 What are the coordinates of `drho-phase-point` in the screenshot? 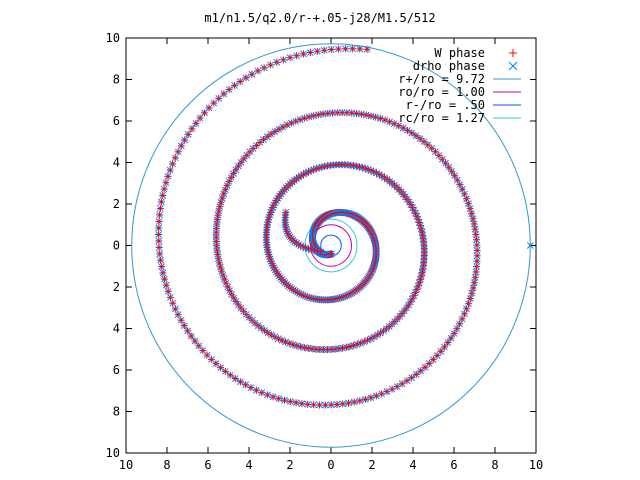 It's located at (530, 245).